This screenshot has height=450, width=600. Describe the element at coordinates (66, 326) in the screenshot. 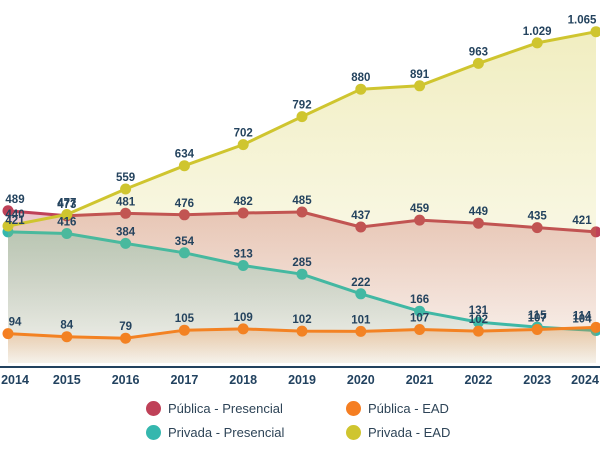

I see `data-label: 84` at that location.